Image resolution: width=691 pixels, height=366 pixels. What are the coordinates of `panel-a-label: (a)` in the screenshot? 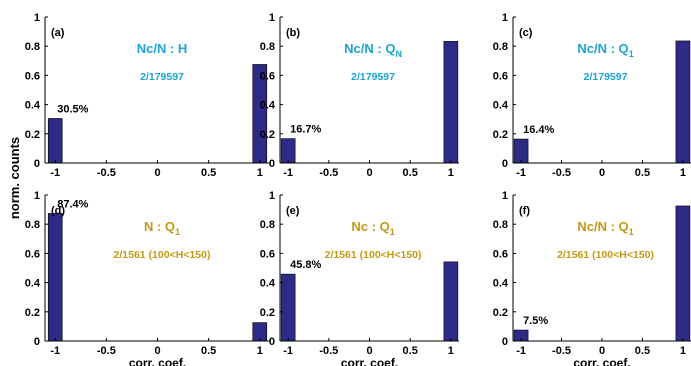 It's located at (58, 33).